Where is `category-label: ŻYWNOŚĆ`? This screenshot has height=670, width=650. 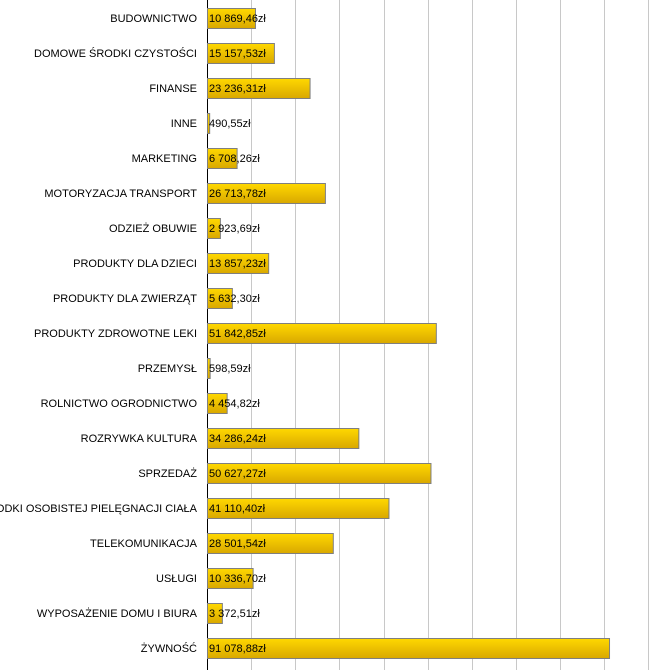
category-label: ŻYWNOŚĆ is located at coordinates (169, 648).